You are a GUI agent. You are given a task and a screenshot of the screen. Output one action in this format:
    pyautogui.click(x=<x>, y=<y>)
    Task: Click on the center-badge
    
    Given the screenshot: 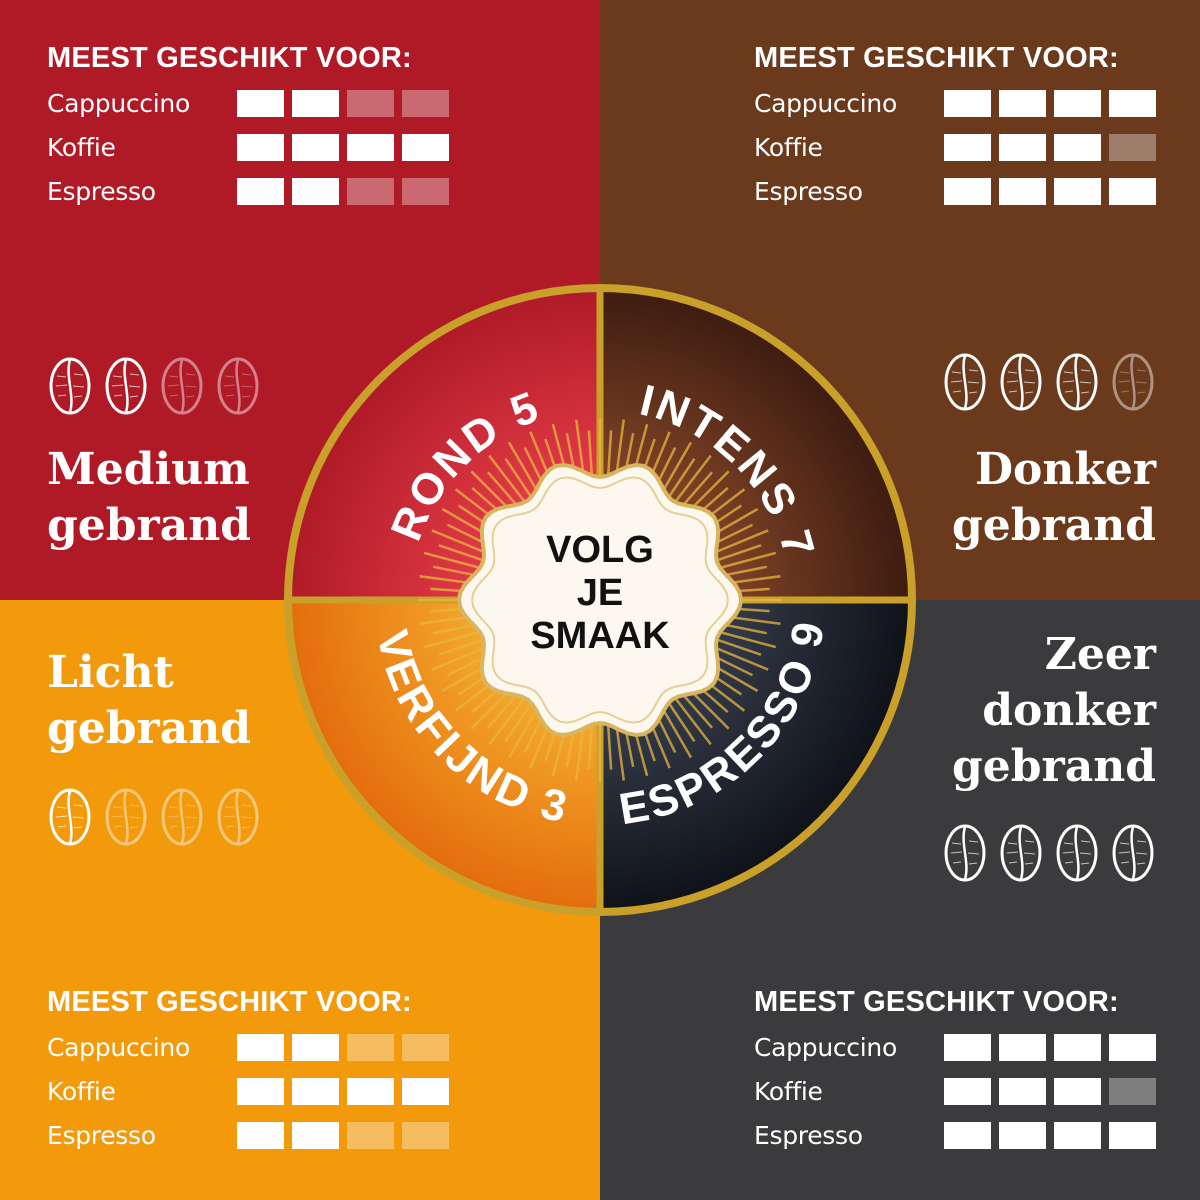 What is the action you would take?
    pyautogui.click(x=600, y=600)
    